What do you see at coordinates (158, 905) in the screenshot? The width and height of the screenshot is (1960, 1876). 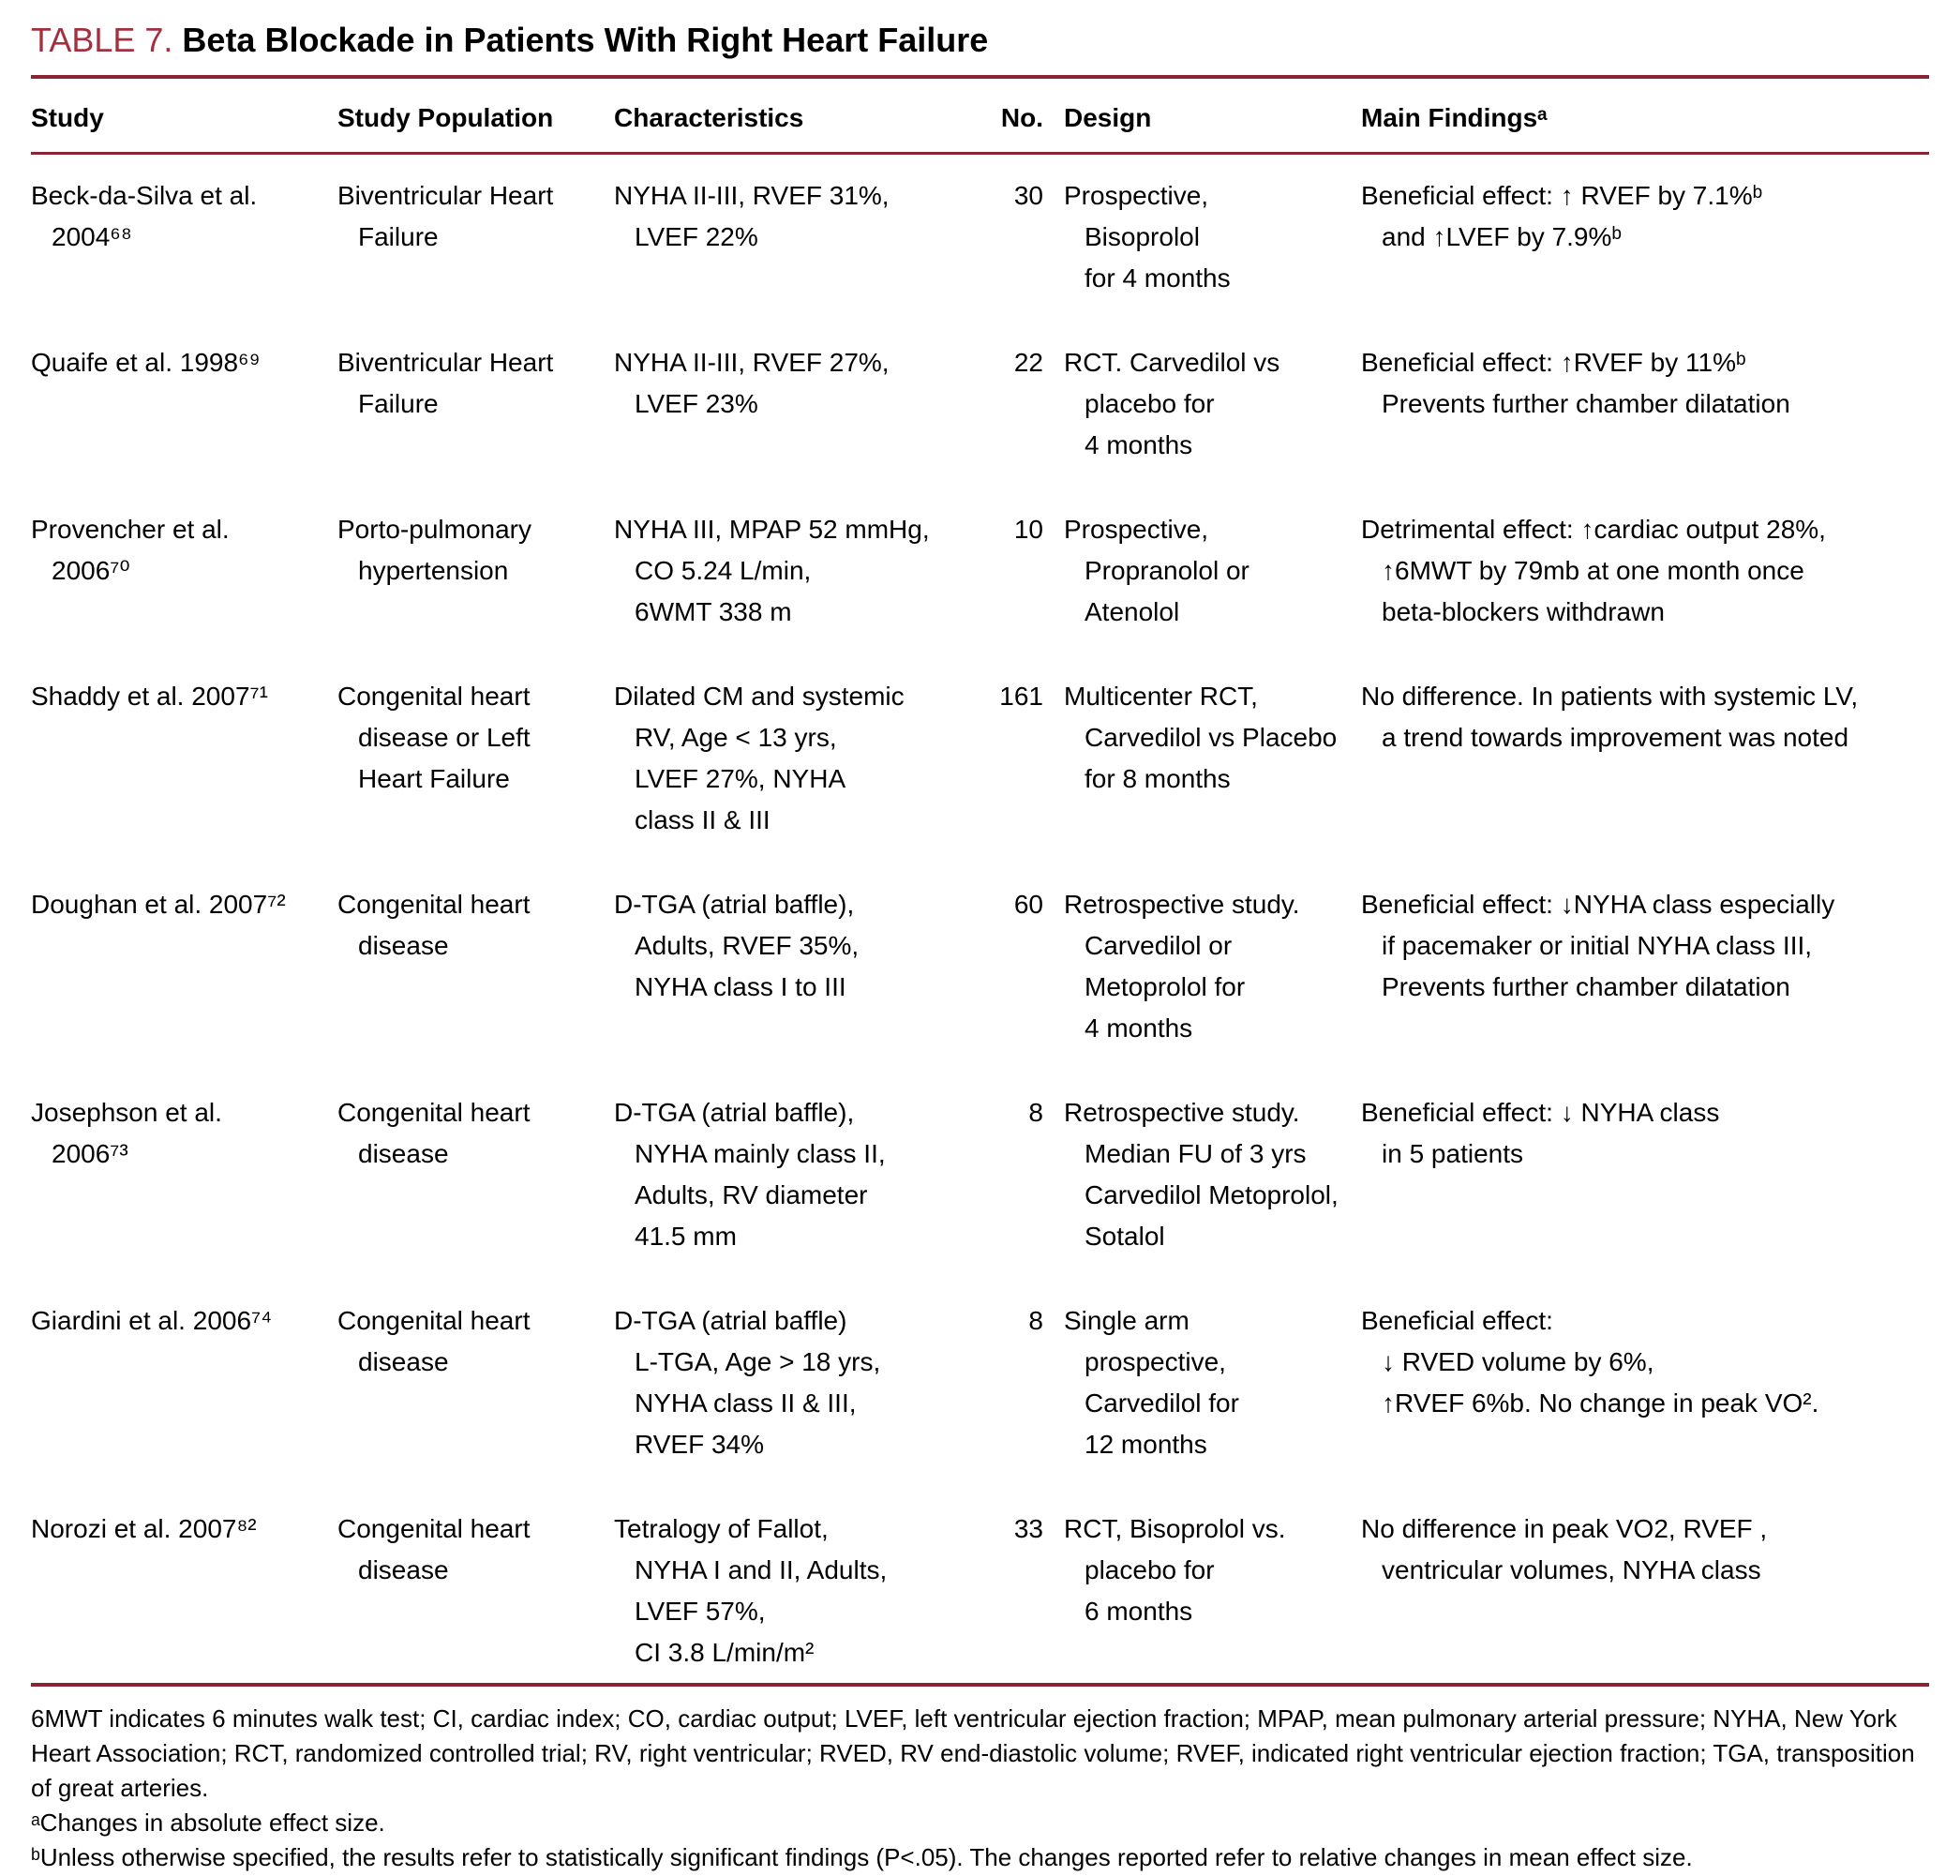 I see `cell-study: Doughan et al. 2007⁷²` at bounding box center [158, 905].